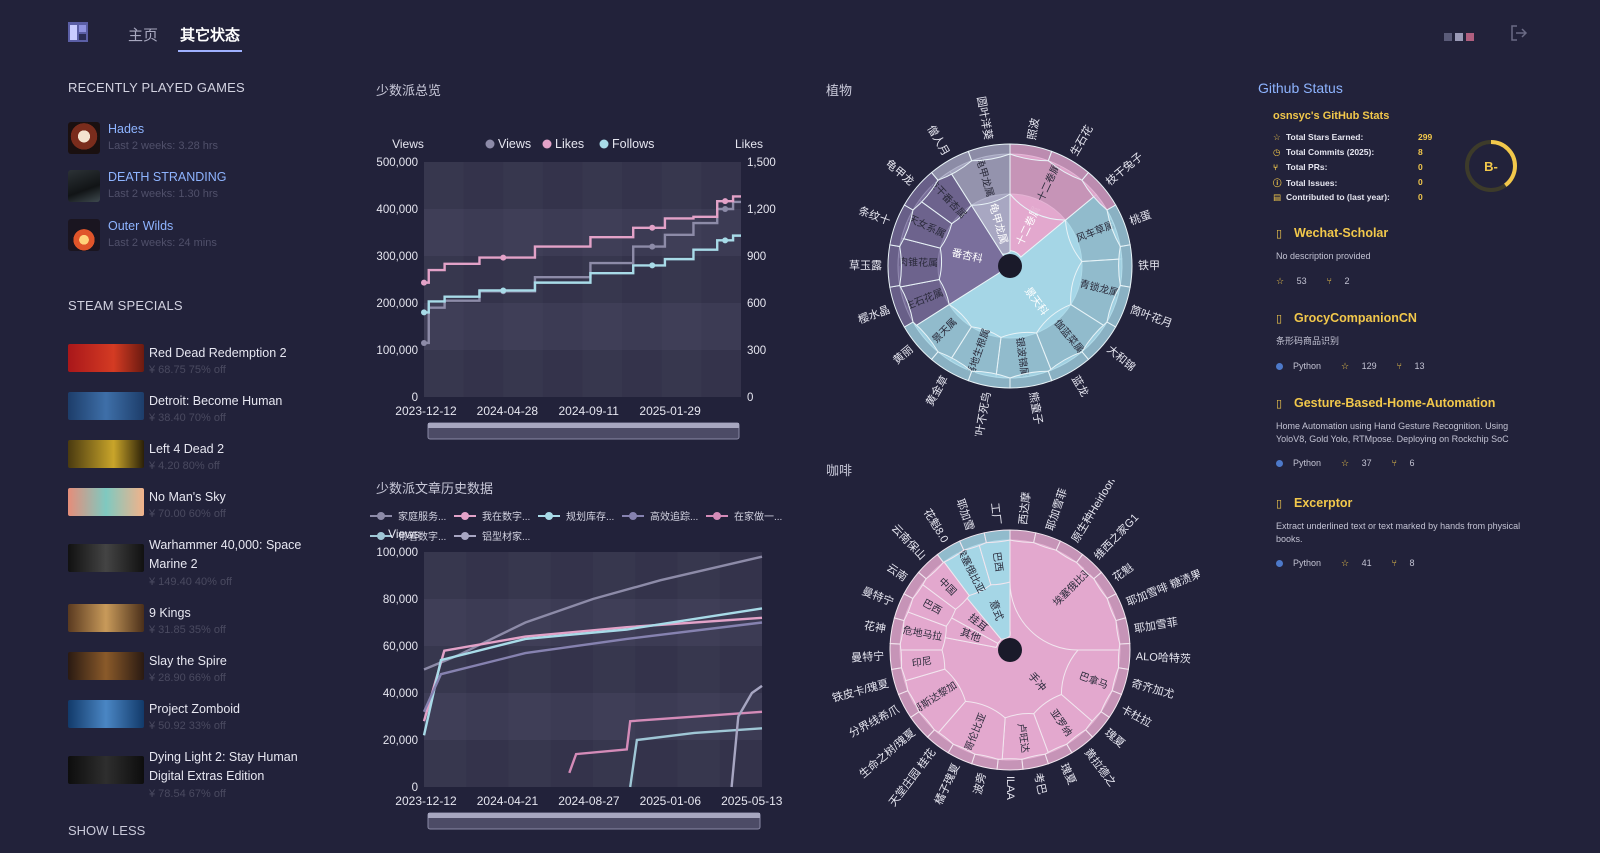 The image size is (1600, 853). What do you see at coordinates (1279, 367) in the screenshot?
I see `language-dot` at bounding box center [1279, 367].